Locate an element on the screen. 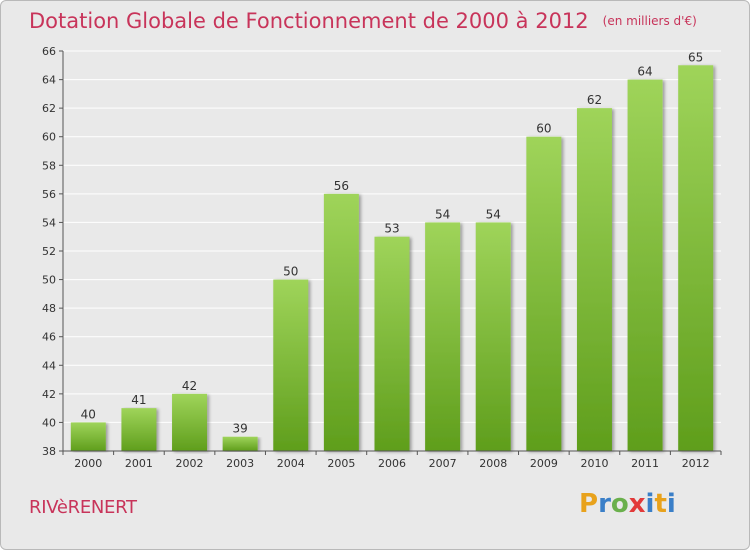  value-label: 62 is located at coordinates (594, 100).